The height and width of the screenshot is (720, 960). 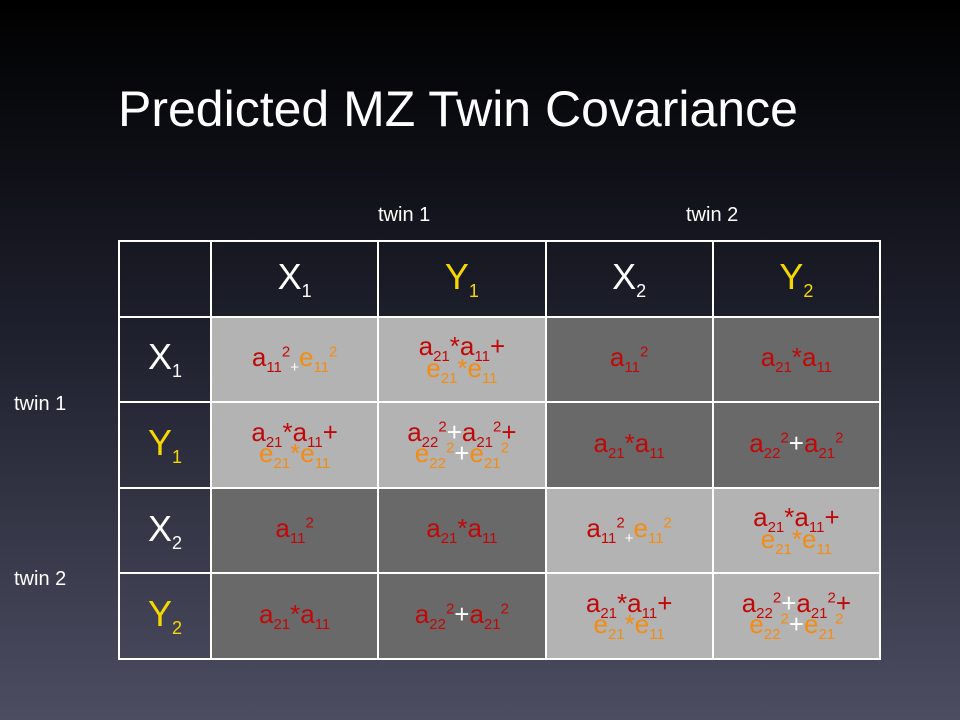 I want to click on cell-x2-y1: a21*a11, so click(x=462, y=530).